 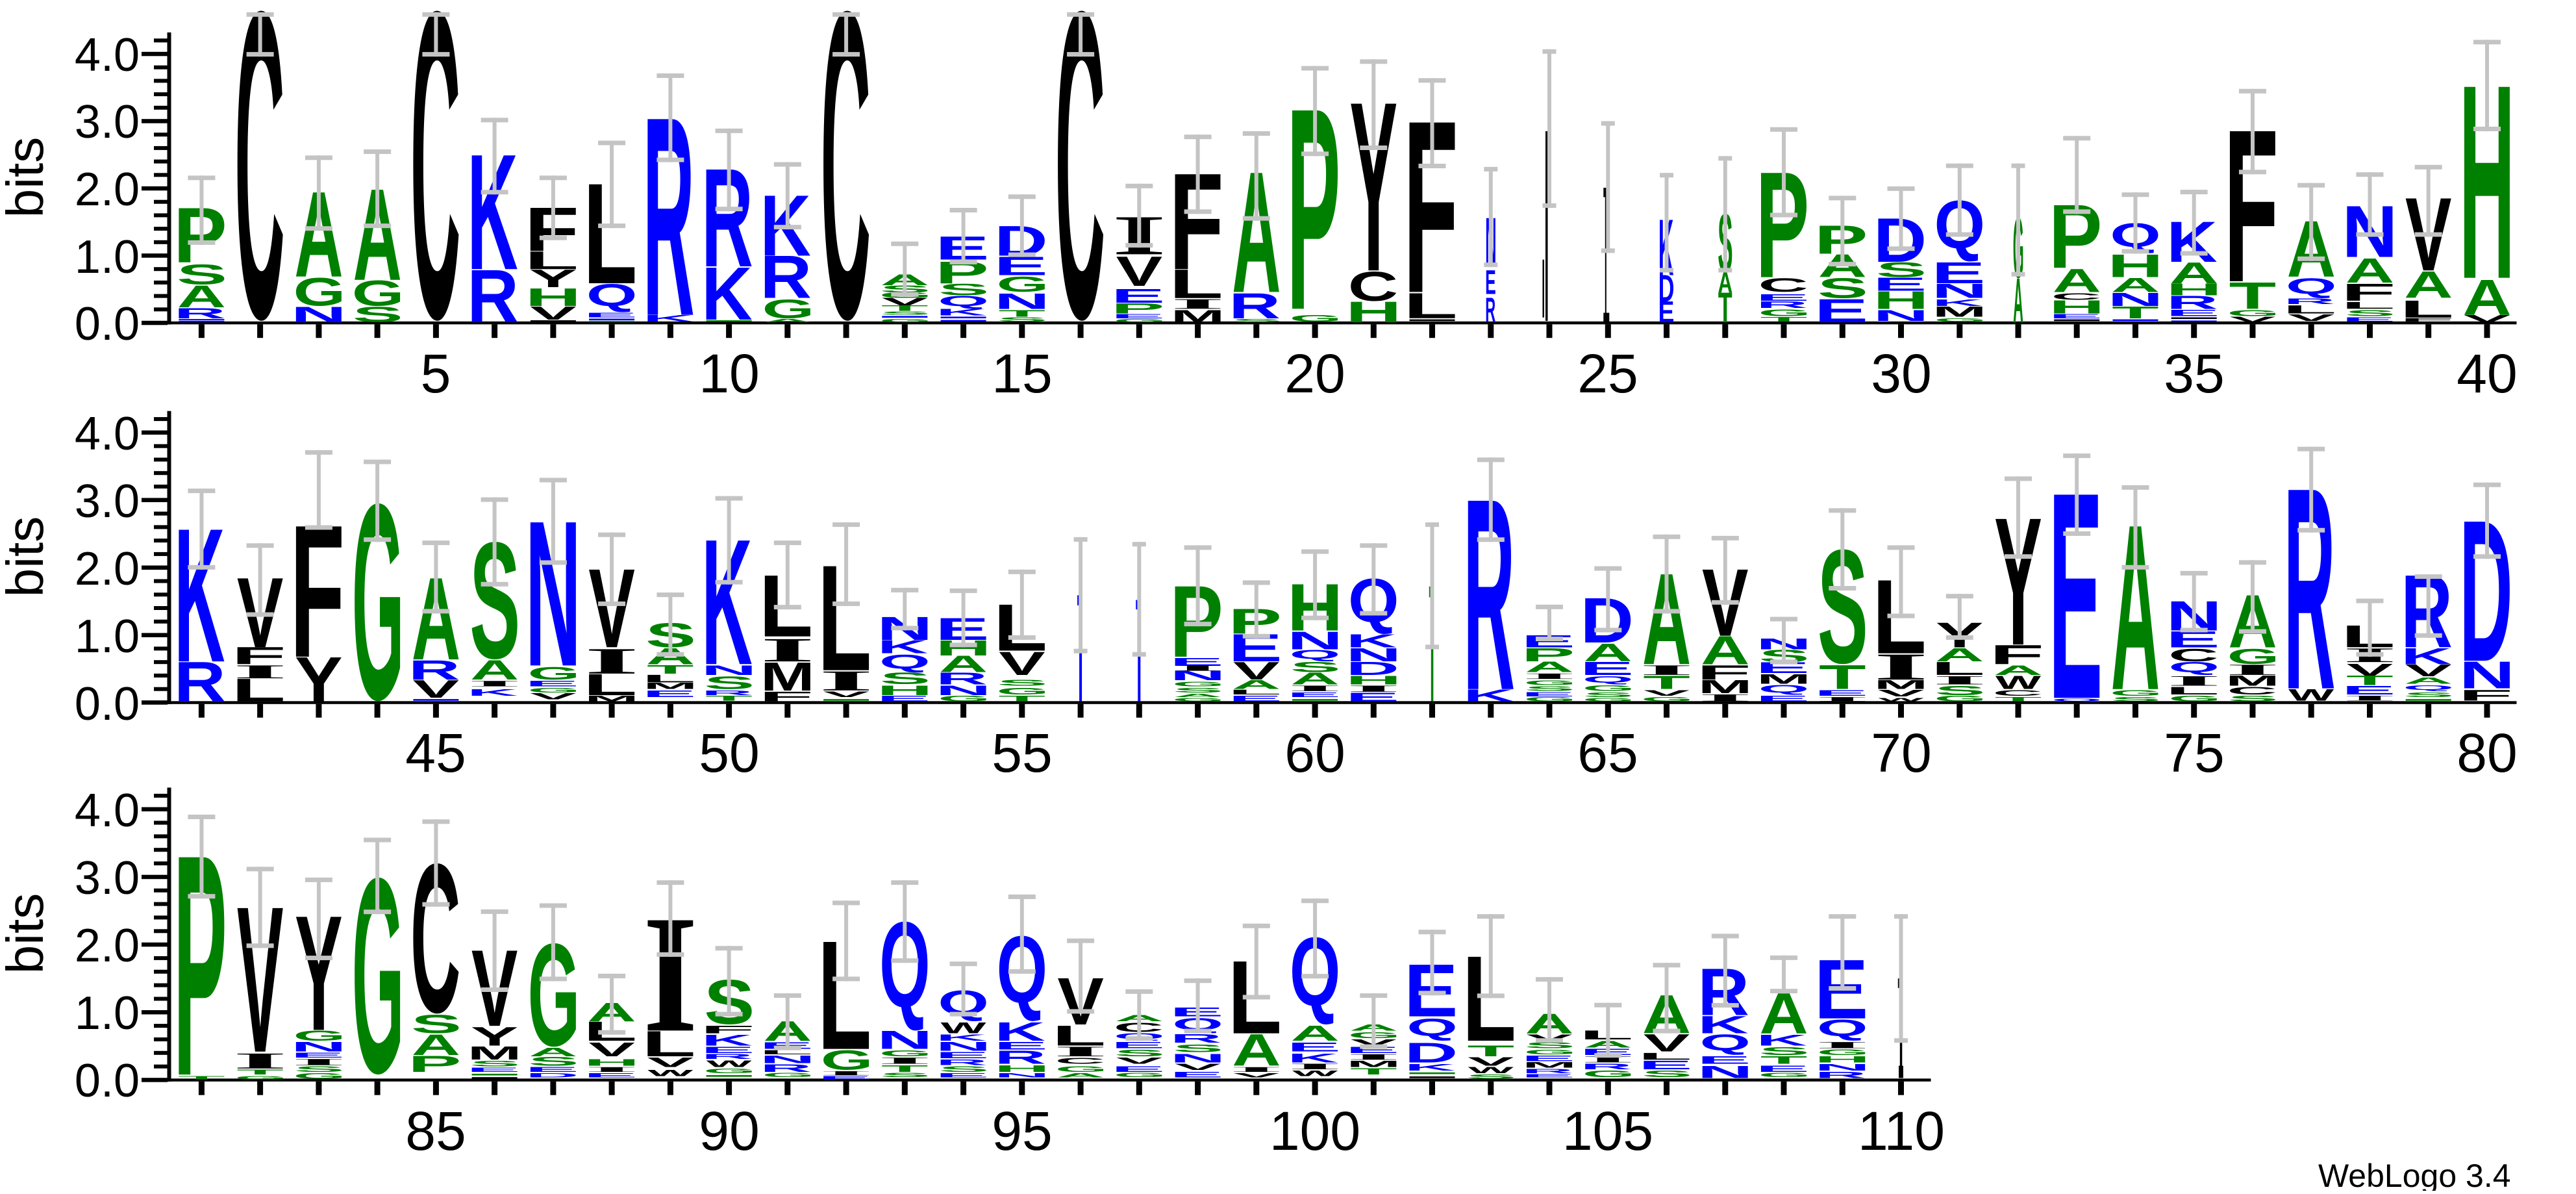 What do you see at coordinates (1022, 373) in the screenshot?
I see `svg-text: 15` at bounding box center [1022, 373].